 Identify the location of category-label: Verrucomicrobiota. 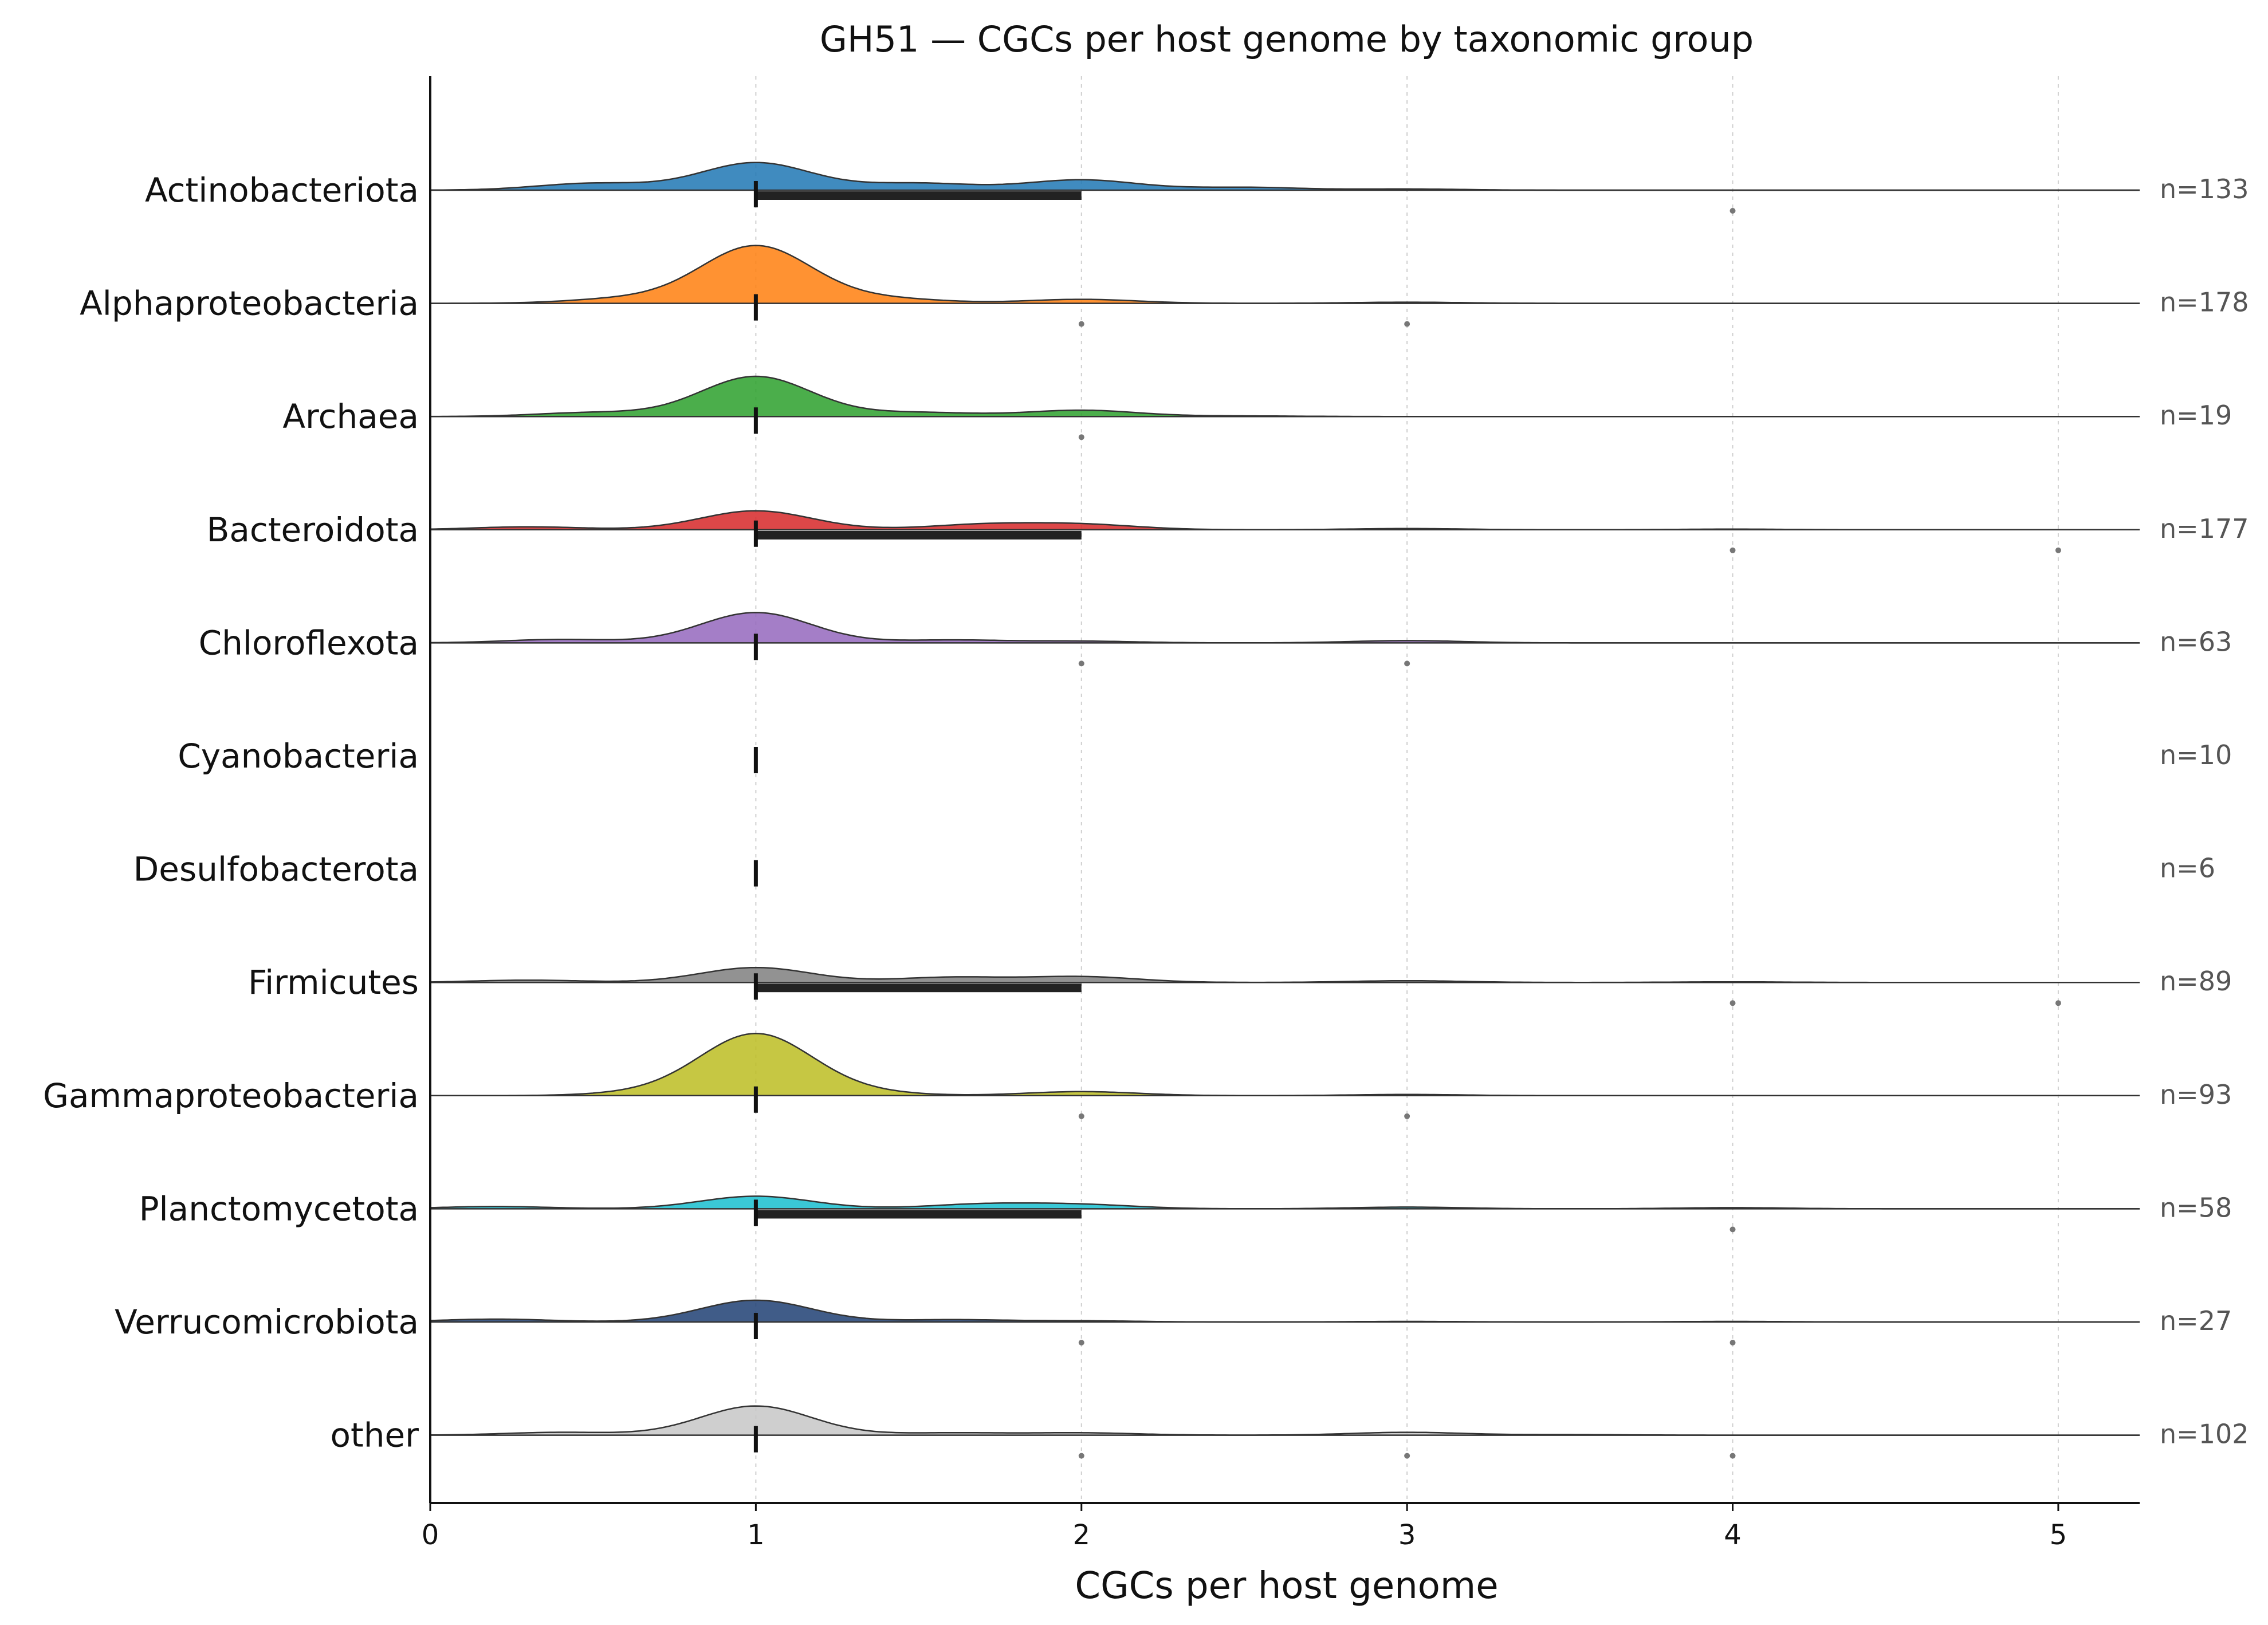
(267, 1322).